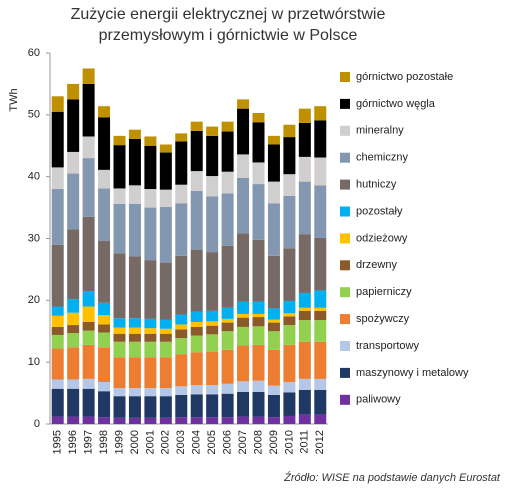  What do you see at coordinates (34, 115) in the screenshot?
I see `y-tick-label: 50` at bounding box center [34, 115].